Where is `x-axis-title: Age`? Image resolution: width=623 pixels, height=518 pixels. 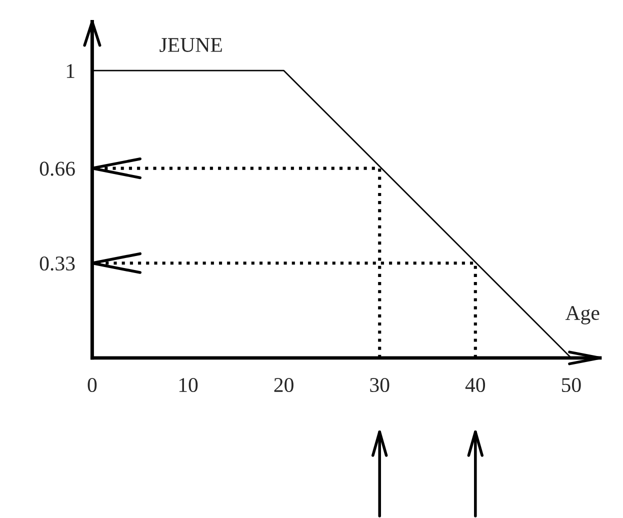 x-axis-title: Age is located at coordinates (582, 315).